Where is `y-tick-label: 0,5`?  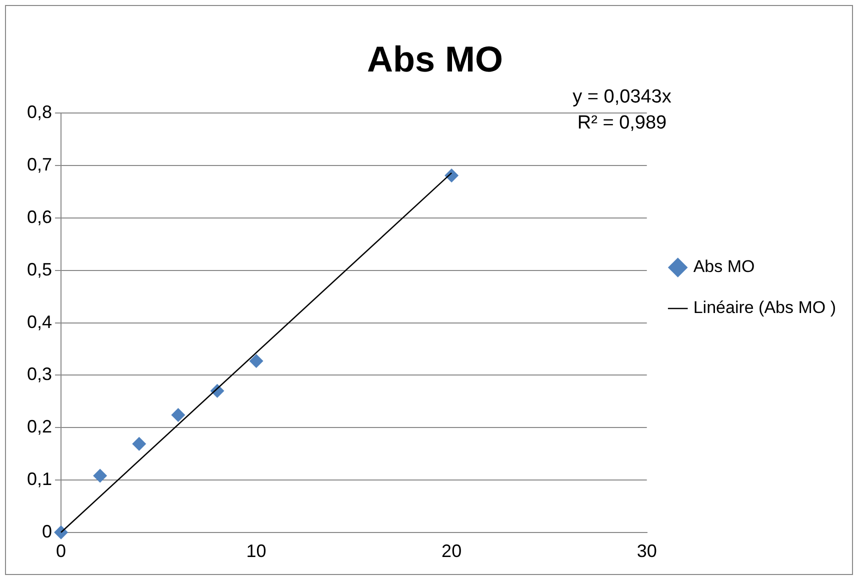 y-tick-label: 0,5 is located at coordinates (39, 269).